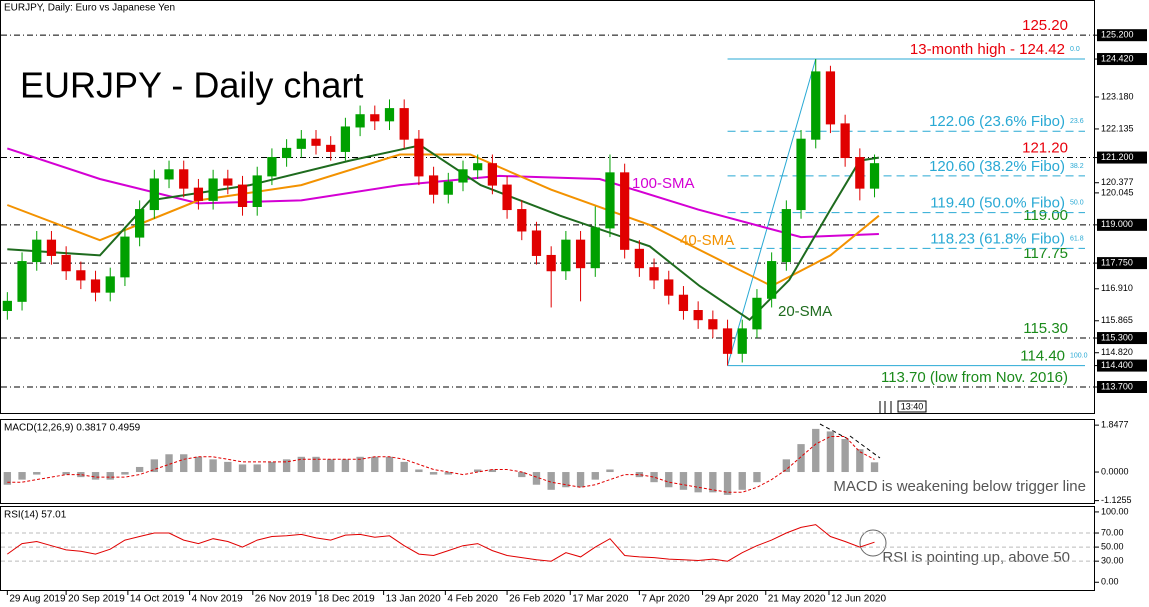 The height and width of the screenshot is (607, 1149). Describe the element at coordinates (96, 599) in the screenshot. I see `x-tick-label: 20 Sep 2019` at that location.